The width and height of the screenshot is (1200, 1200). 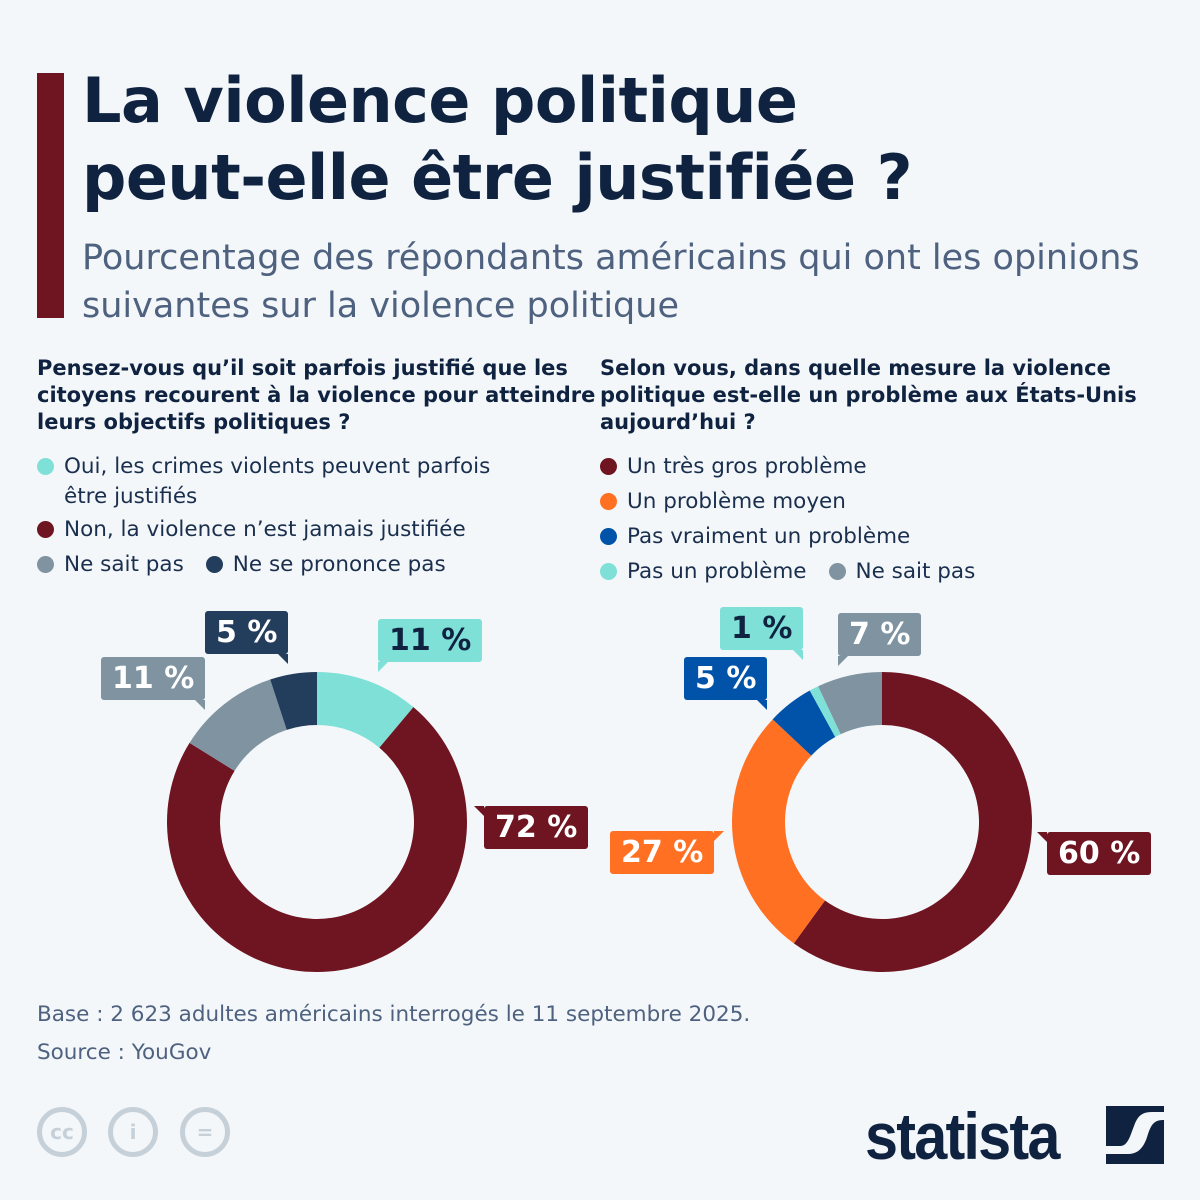 What do you see at coordinates (962, 1136) in the screenshot?
I see `statista-logo: statista` at bounding box center [962, 1136].